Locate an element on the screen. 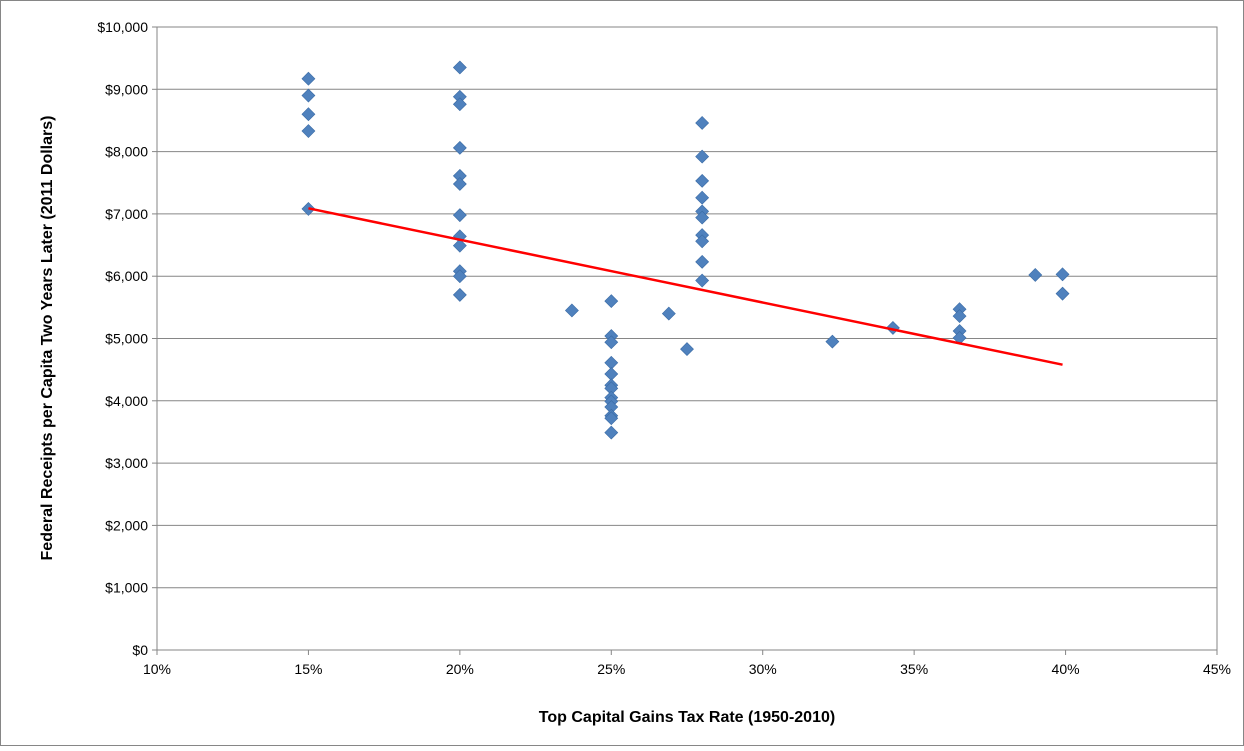 The image size is (1244, 751). x-axis-ticks: 10% 15% 20% 25% 30% 35% 40% 45% is located at coordinates (687, 663).